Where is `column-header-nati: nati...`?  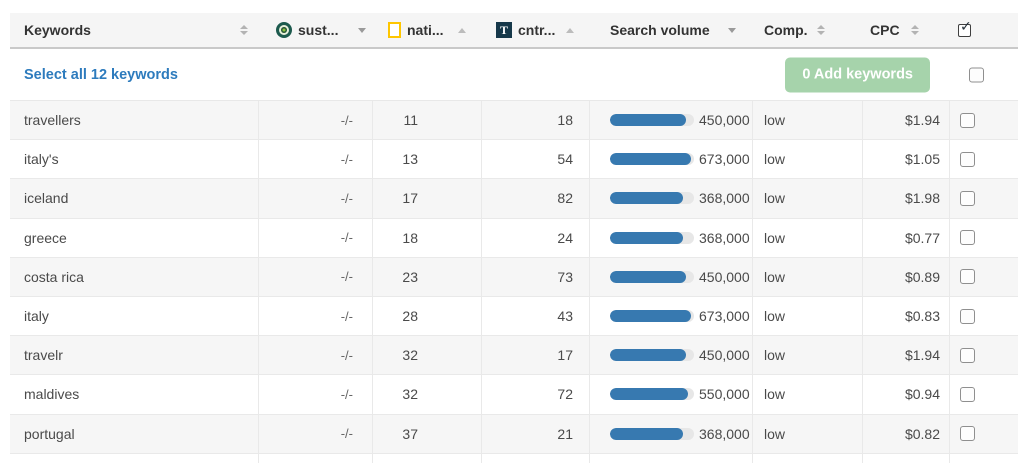
column-header-nati: nati... is located at coordinates (427, 30).